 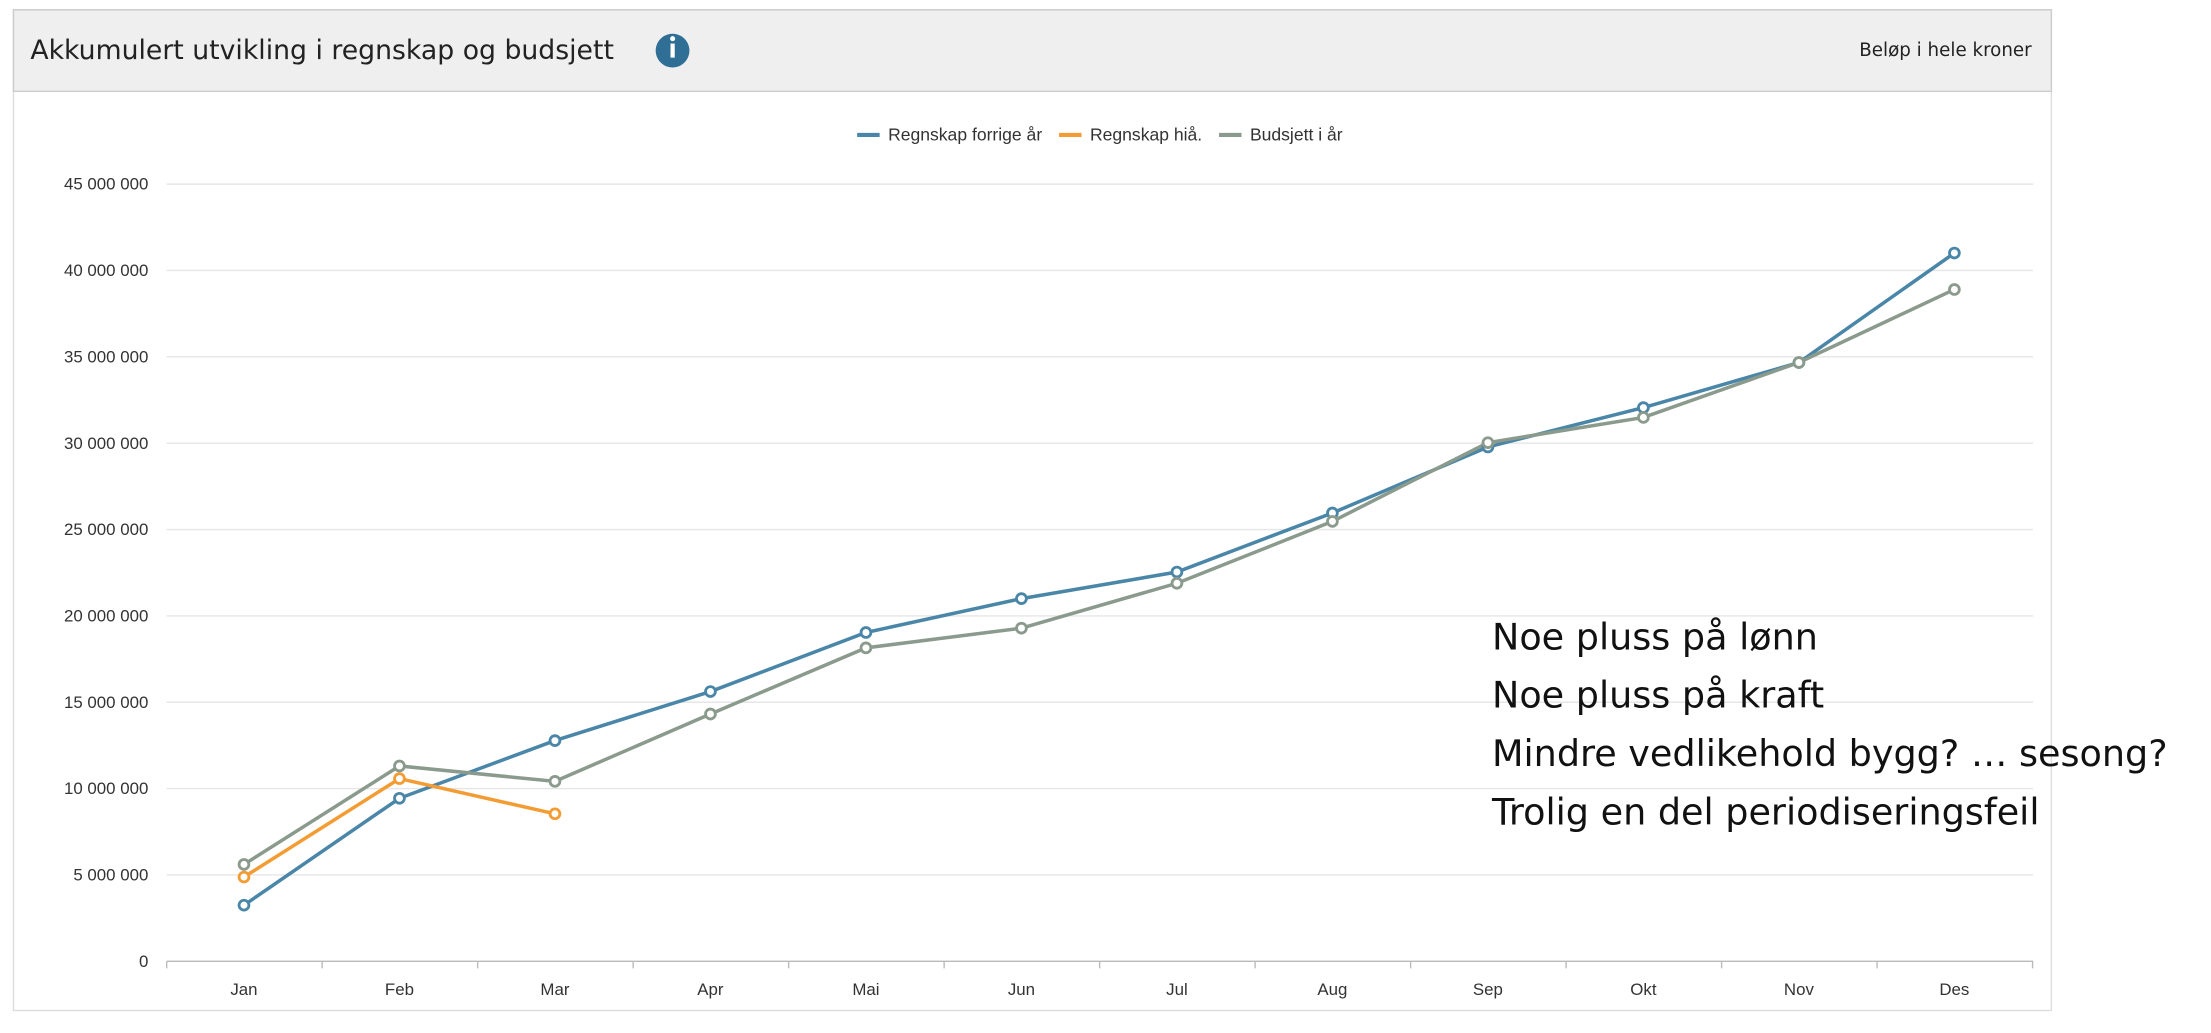 I want to click on unit-note: Beløp i hele kroner, so click(x=1945, y=50).